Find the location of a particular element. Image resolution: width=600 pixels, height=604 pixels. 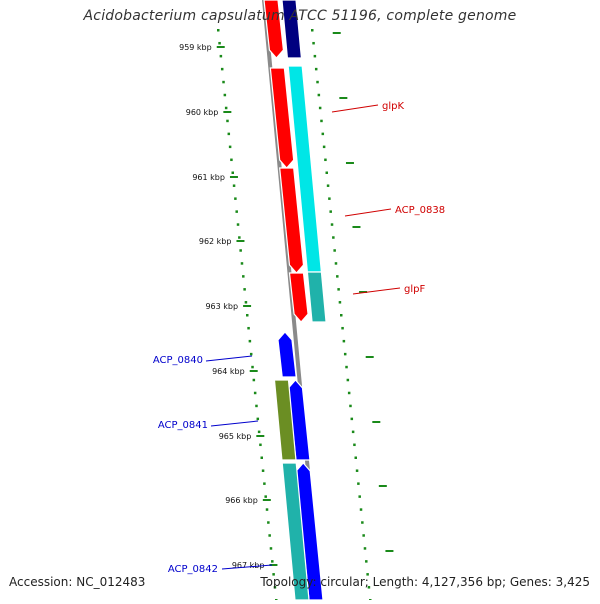

gene-label-acp0842: ACP_0842 is located at coordinates (193, 569).